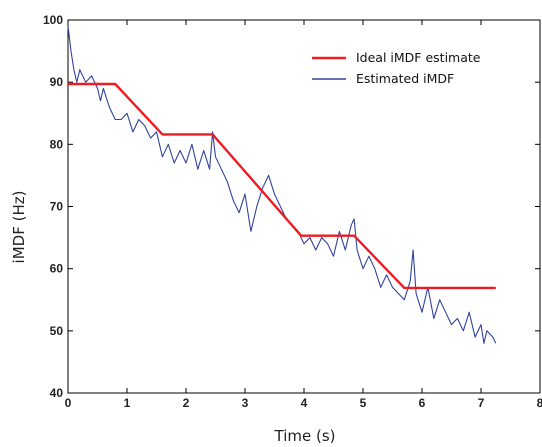 The image size is (542, 447). I want to click on y-tick-label: 90, so click(57, 82).